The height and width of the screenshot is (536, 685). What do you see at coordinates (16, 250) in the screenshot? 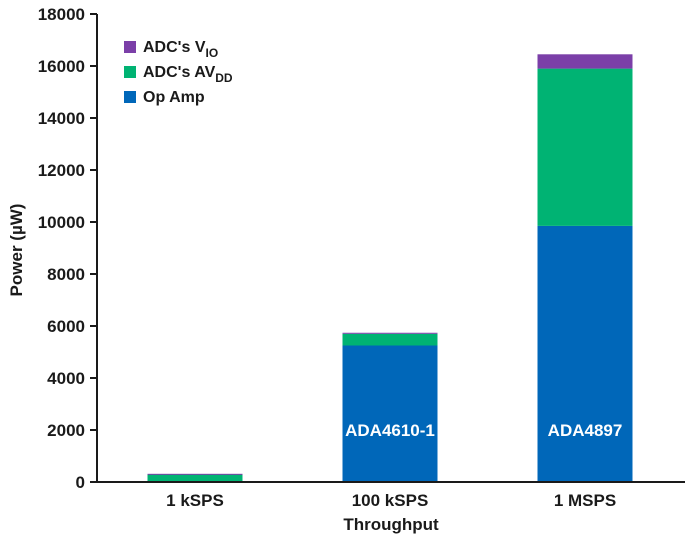
I see `y-axis-title: Power (µW)` at bounding box center [16, 250].